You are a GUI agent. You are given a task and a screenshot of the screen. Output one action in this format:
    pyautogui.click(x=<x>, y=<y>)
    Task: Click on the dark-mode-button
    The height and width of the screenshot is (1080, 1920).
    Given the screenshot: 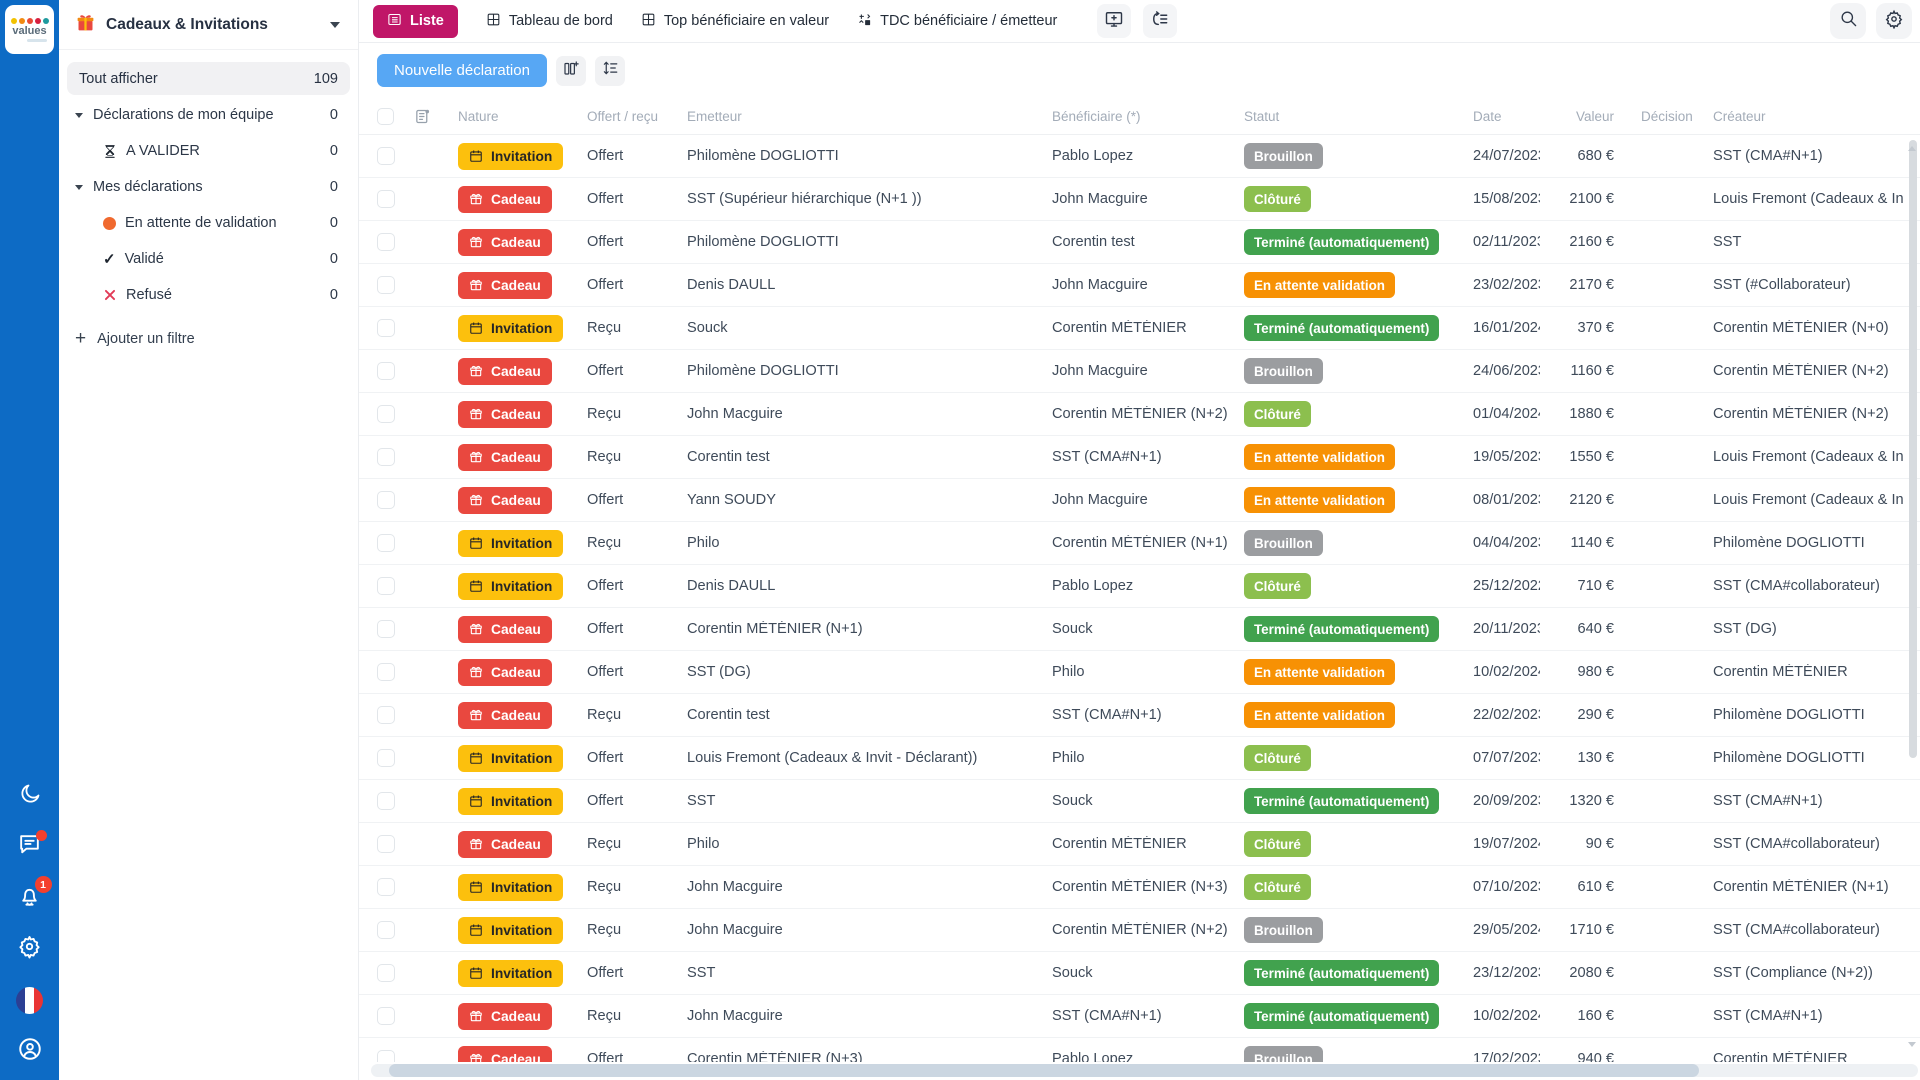 What is the action you would take?
    pyautogui.click(x=30, y=796)
    